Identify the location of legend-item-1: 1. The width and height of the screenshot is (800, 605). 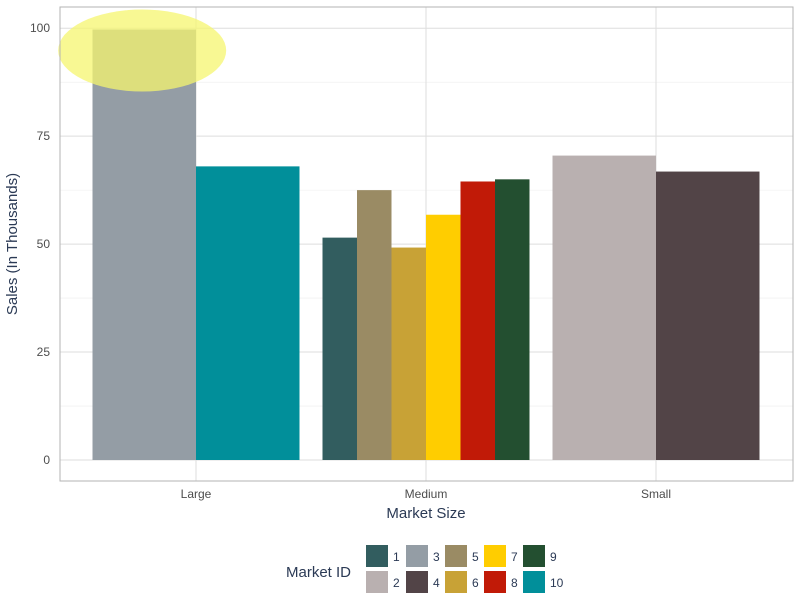
(383, 556).